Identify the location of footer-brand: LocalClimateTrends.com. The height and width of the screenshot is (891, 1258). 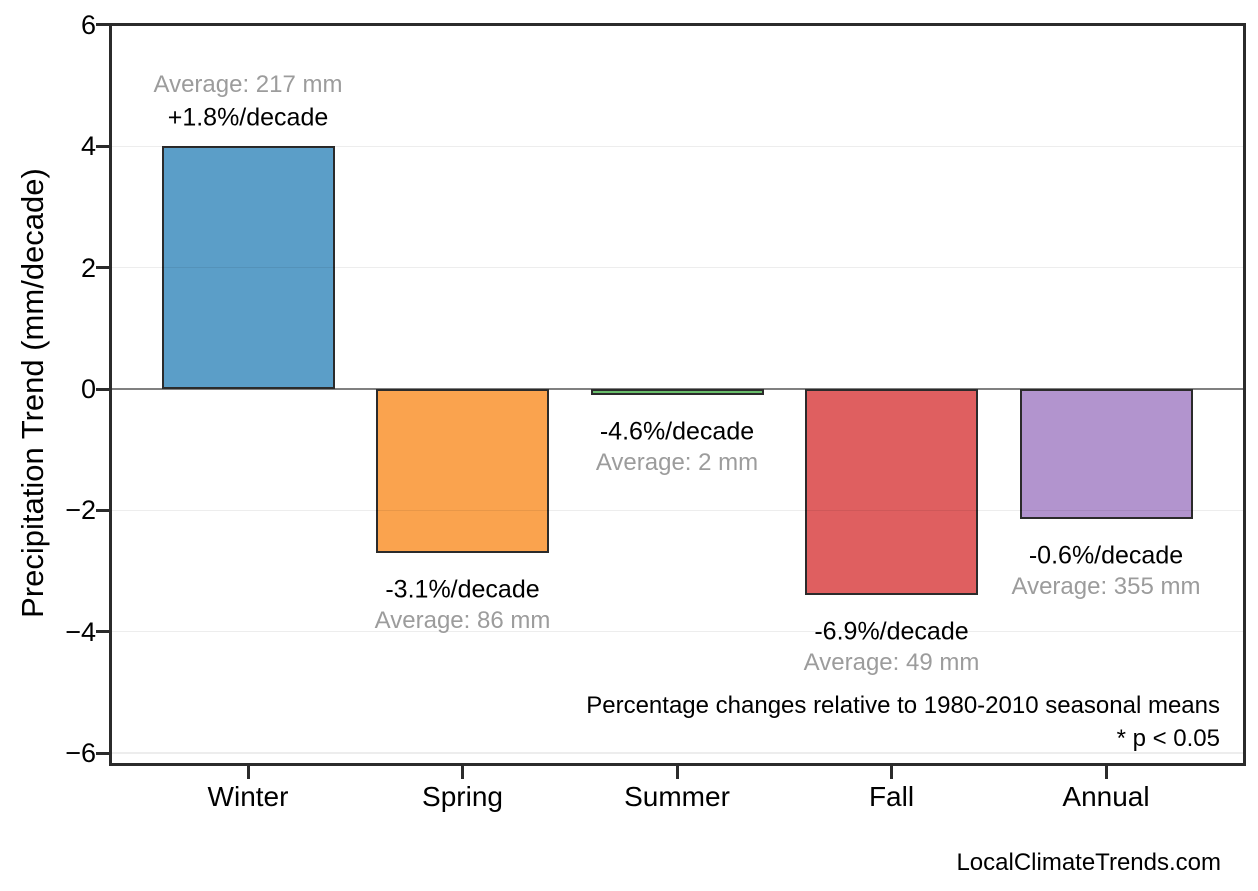
(1088, 862).